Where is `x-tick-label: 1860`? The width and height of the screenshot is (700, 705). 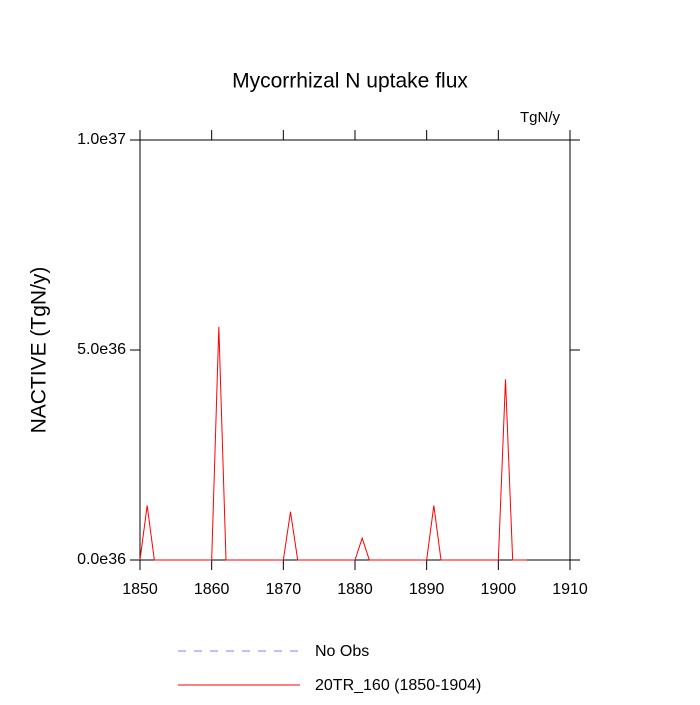
x-tick-label: 1860 is located at coordinates (212, 589).